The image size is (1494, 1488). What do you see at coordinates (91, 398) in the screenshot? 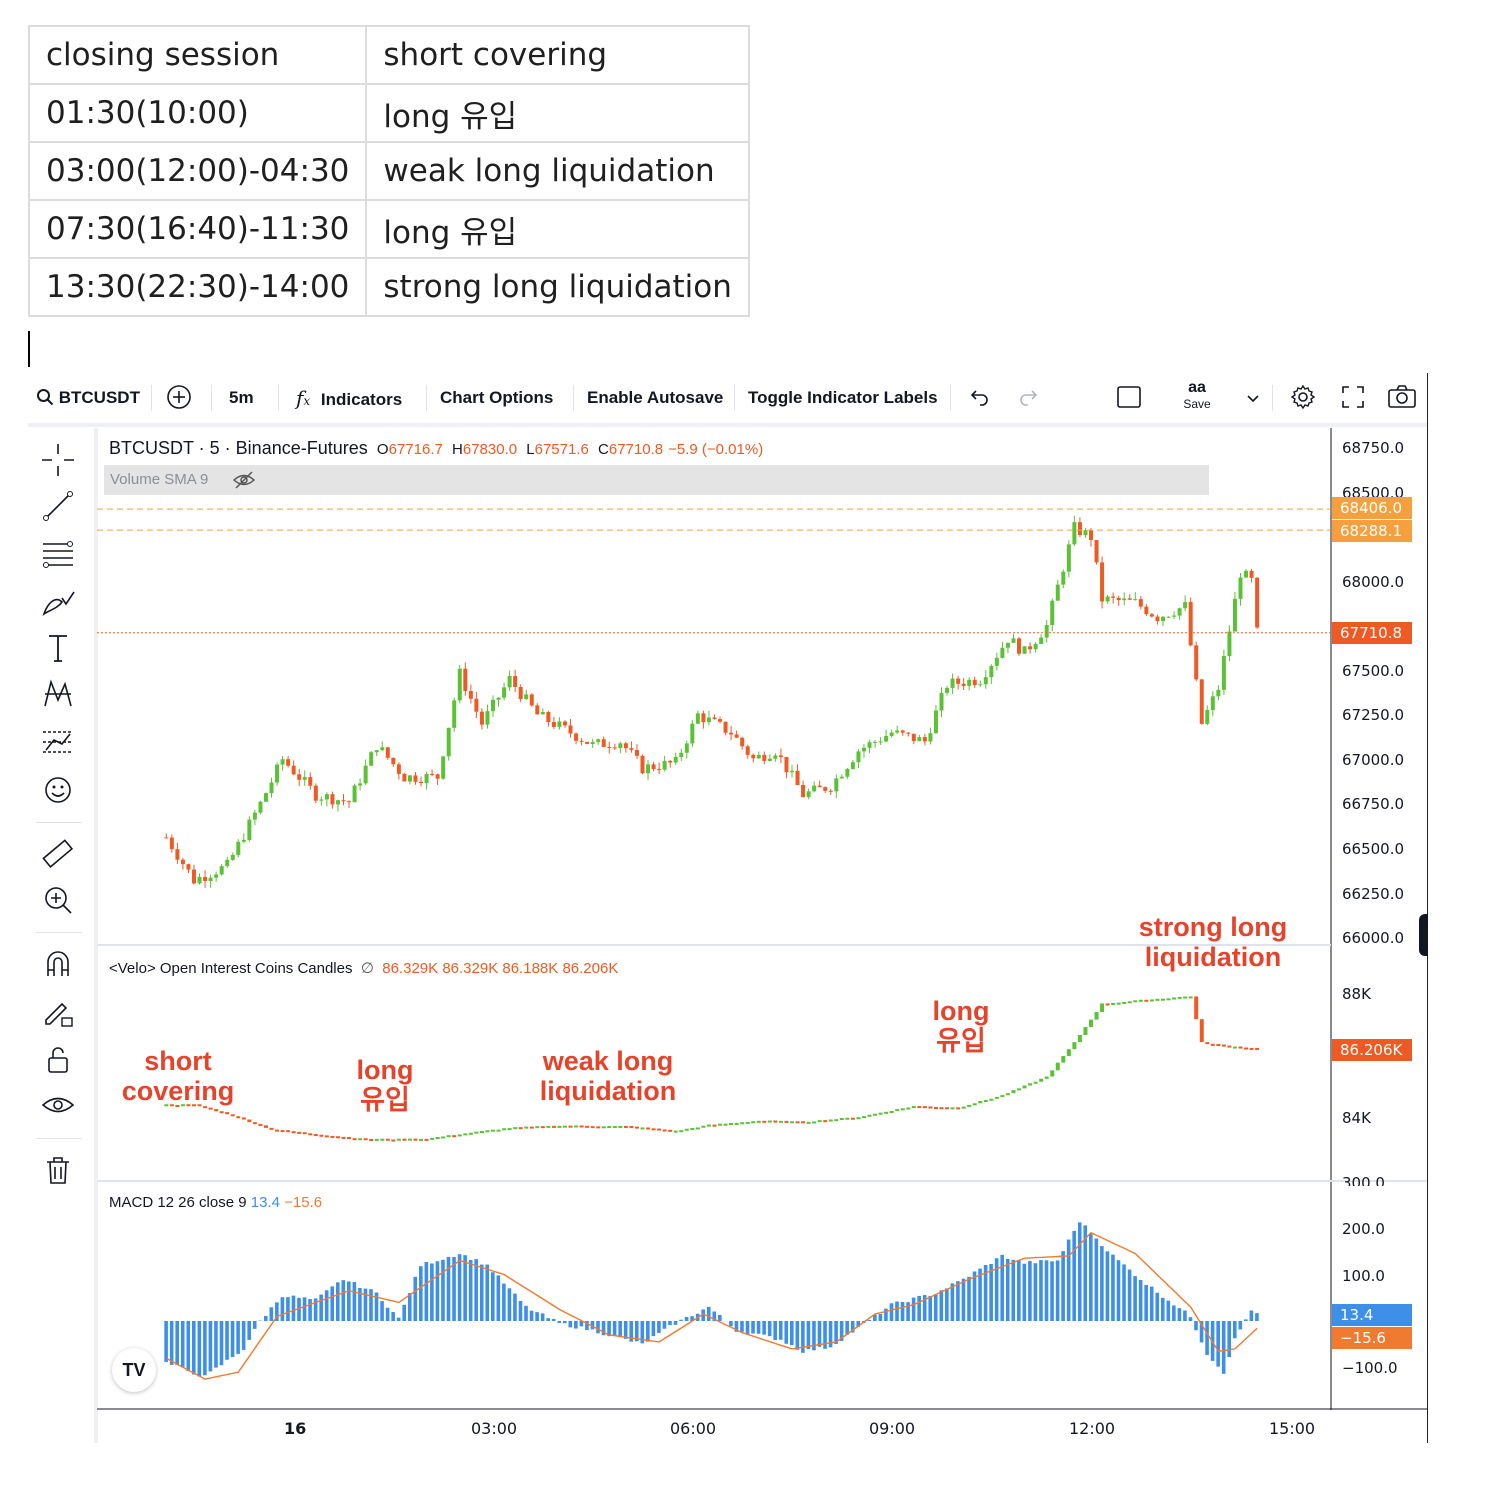
I see `symbol-search-button: BTCUSDT` at bounding box center [91, 398].